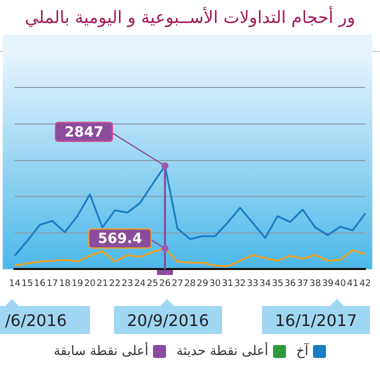 This screenshot has width=380, height=372. Describe the element at coordinates (178, 283) in the screenshot. I see `x-tick-label: 27` at that location.